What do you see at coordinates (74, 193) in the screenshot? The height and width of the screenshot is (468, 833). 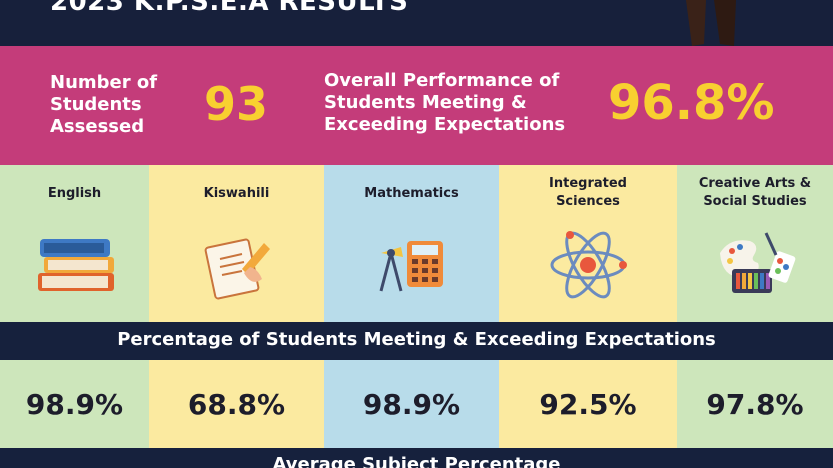 I see `subject-name: English` at bounding box center [74, 193].